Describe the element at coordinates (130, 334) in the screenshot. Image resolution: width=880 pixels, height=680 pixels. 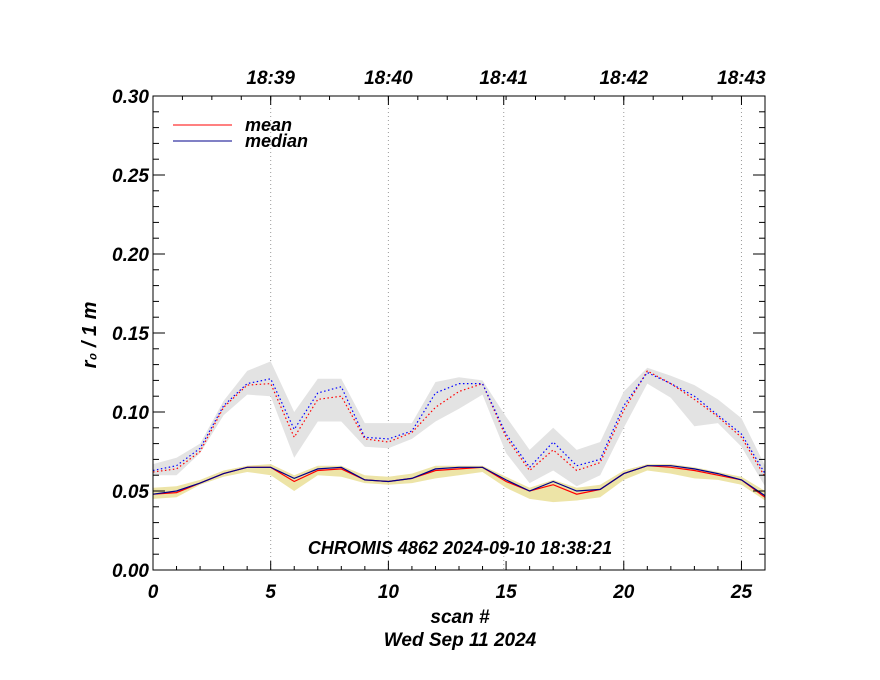
I see `y-tick-label: 0.15` at that location.